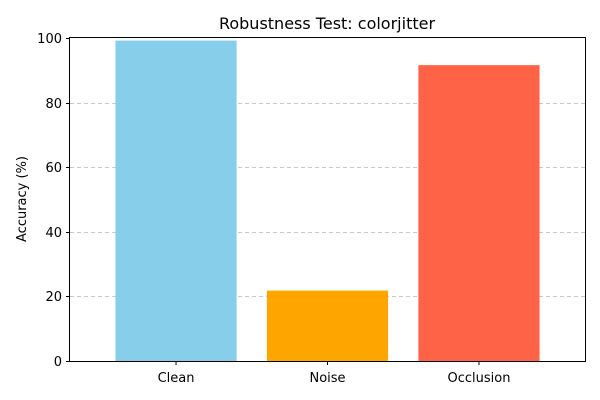 Image resolution: width=600 pixels, height=400 pixels. Describe the element at coordinates (58, 362) in the screenshot. I see `y-tick-label: 0` at that location.